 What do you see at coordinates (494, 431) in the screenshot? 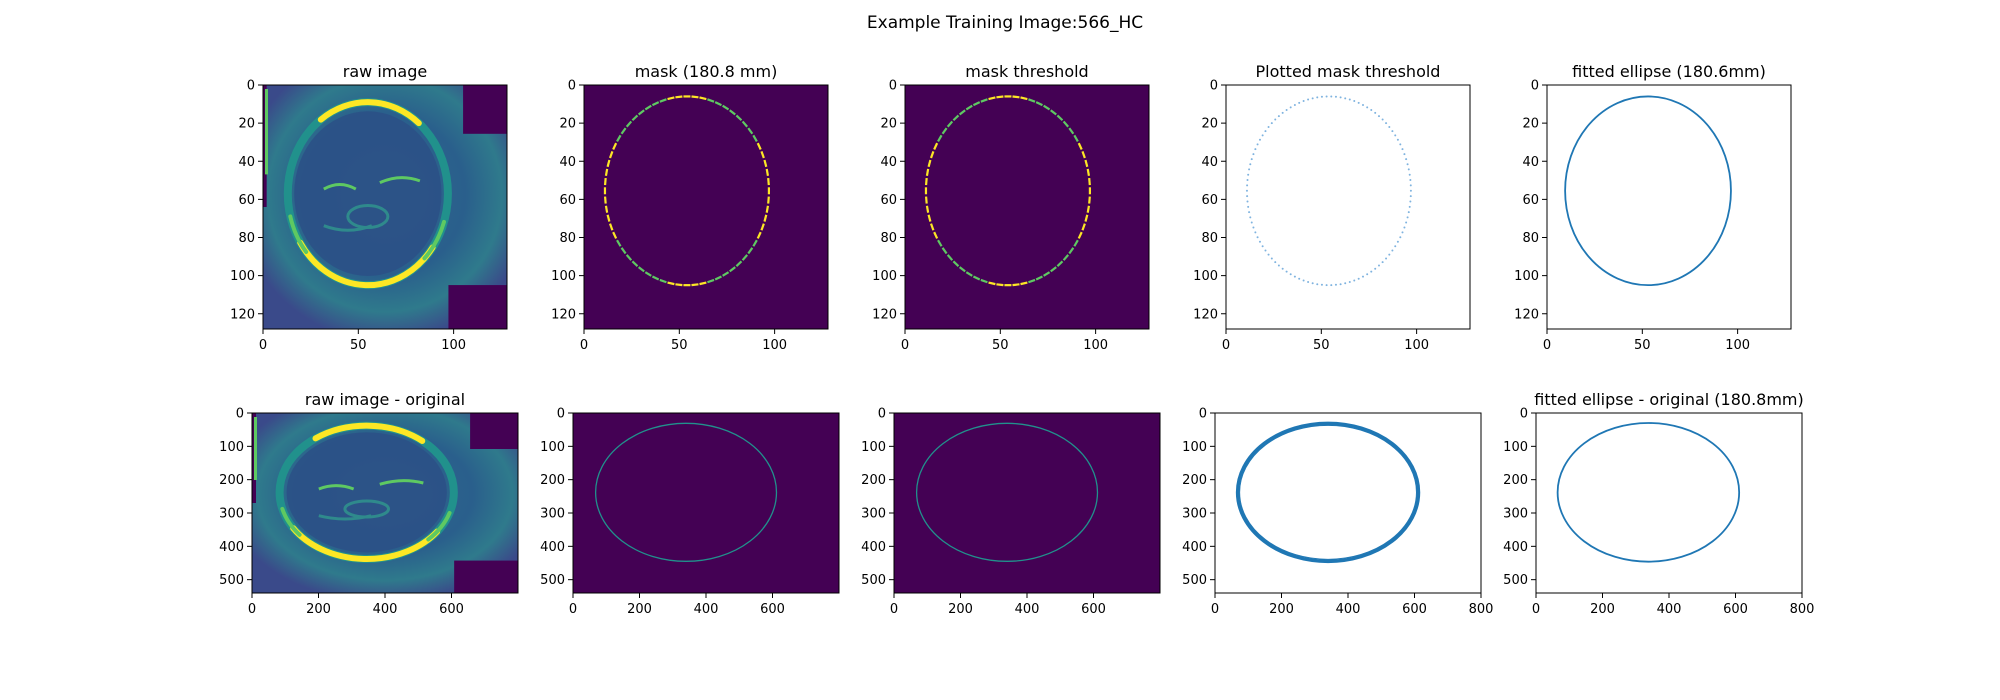
I see `image-corner` at bounding box center [494, 431].